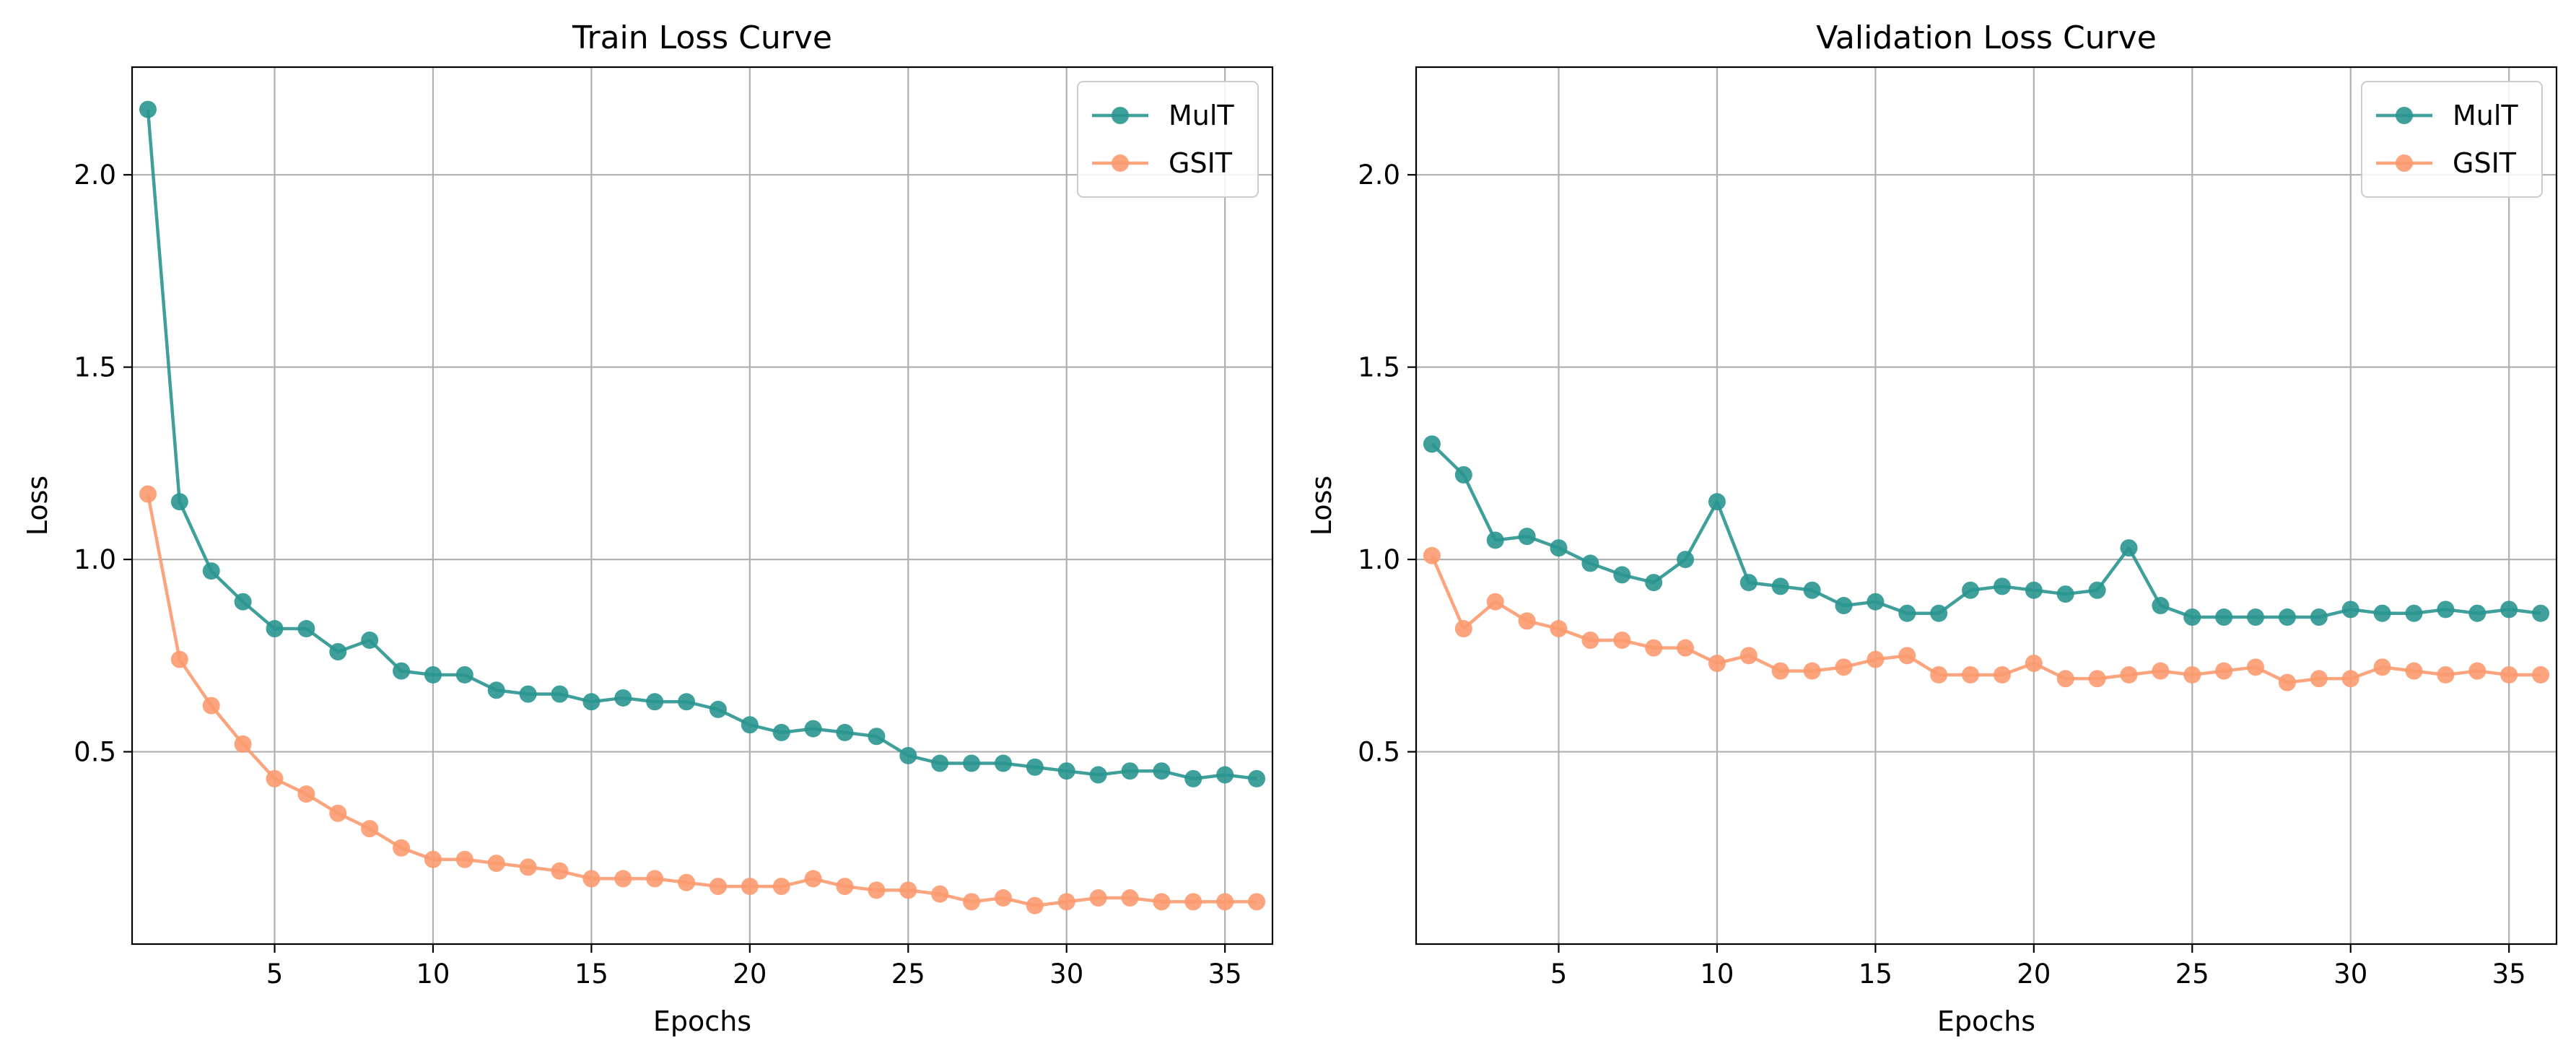 Image resolution: width=2576 pixels, height=1061 pixels. What do you see at coordinates (1201, 115) in the screenshot?
I see `legend-mult-label: MulT` at bounding box center [1201, 115].